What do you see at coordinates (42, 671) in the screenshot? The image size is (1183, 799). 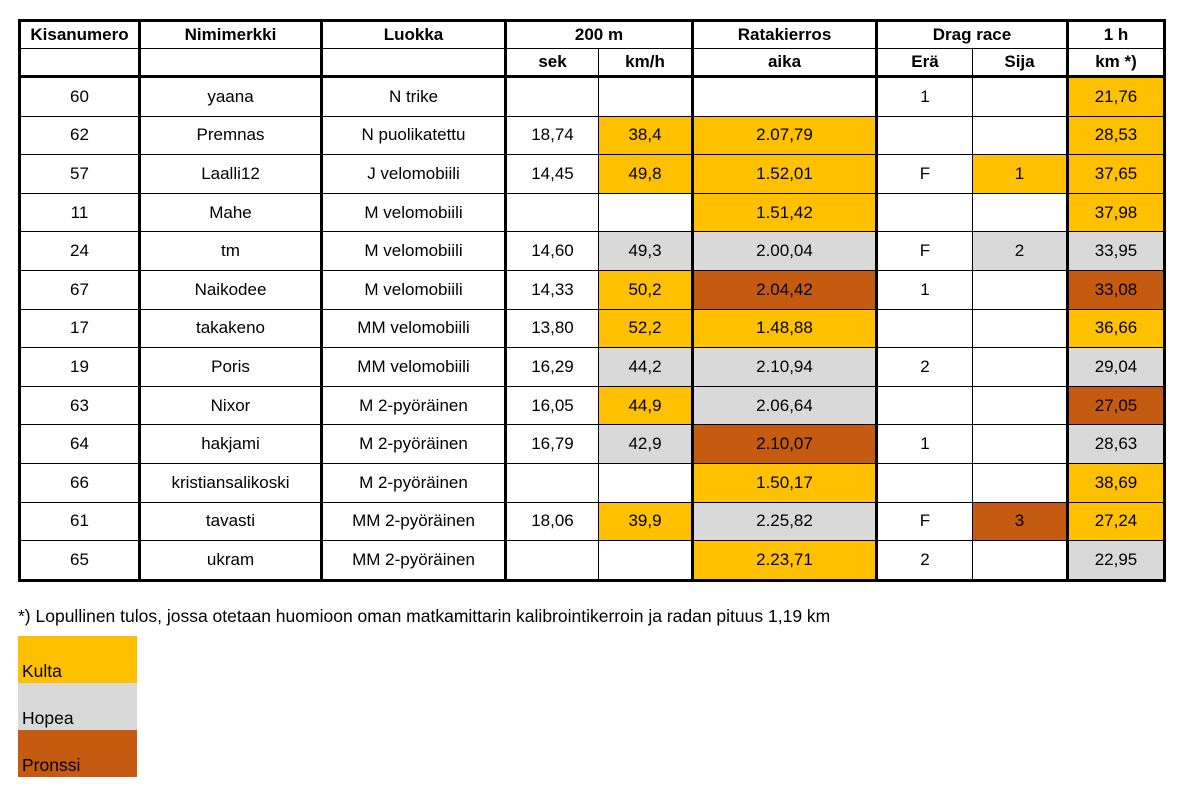 I see `legend-label-gold: Kulta` at bounding box center [42, 671].